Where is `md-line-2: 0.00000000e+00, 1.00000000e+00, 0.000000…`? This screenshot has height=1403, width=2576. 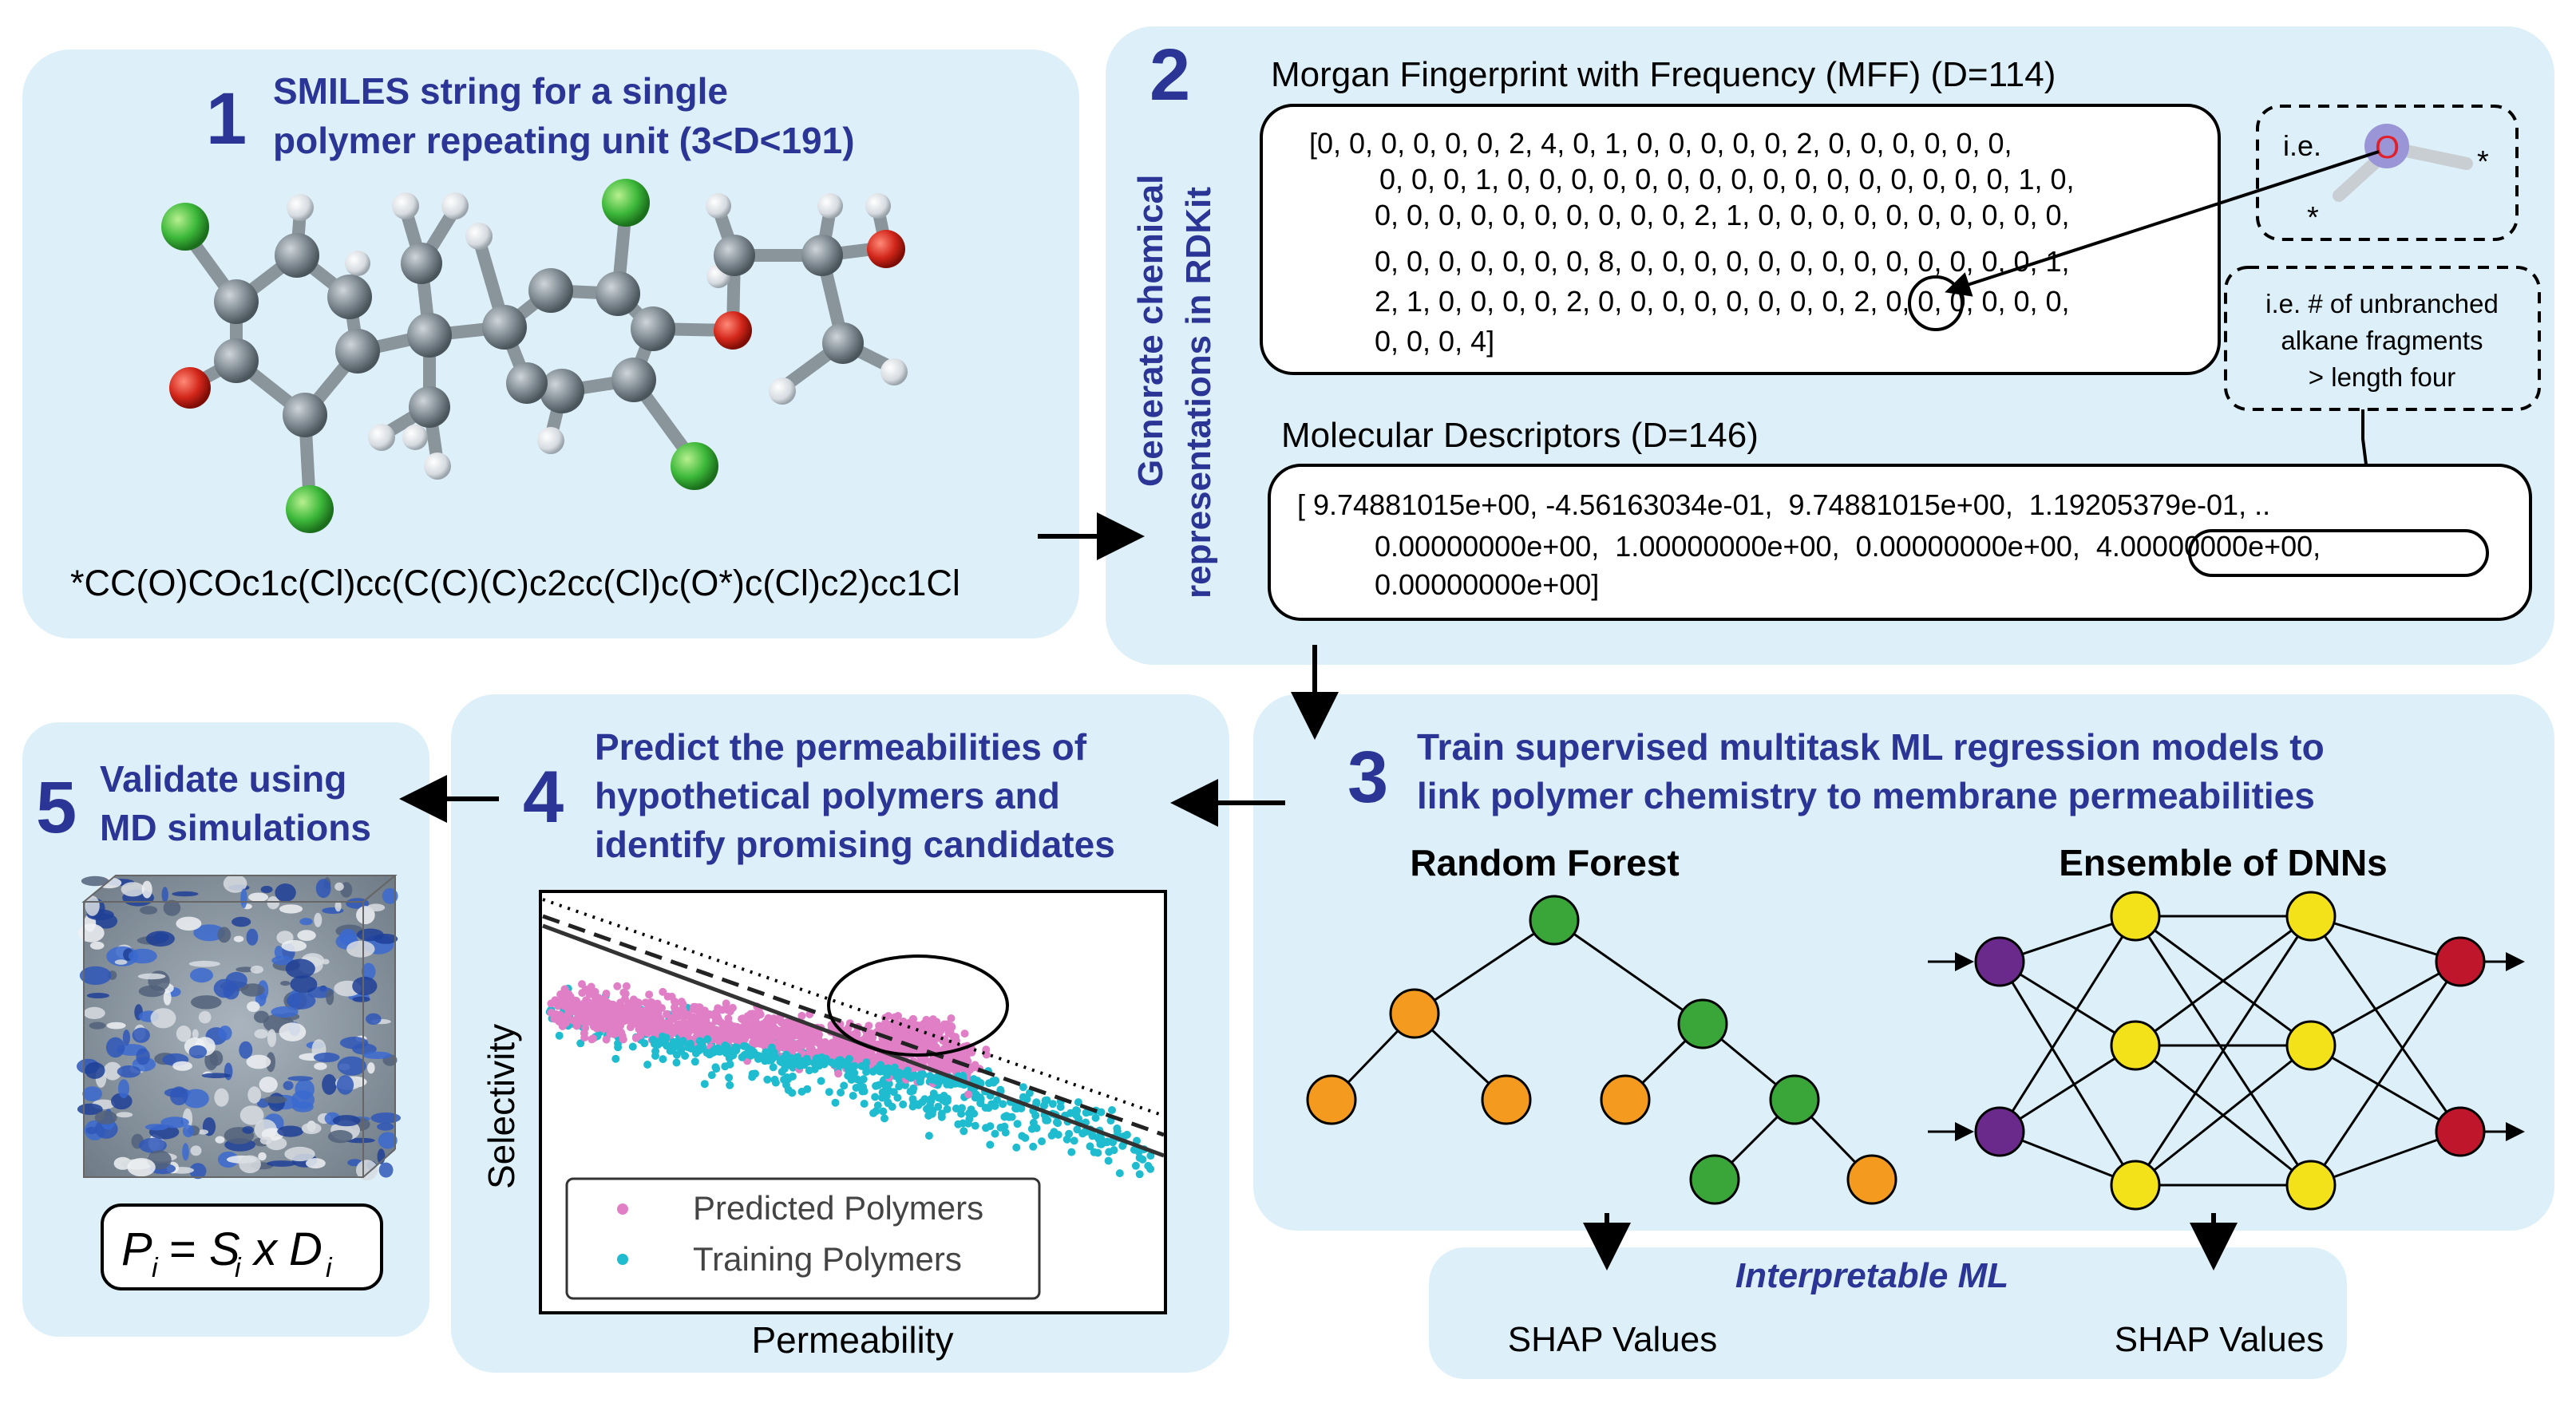 md-line-2: 0.00000000e+00, 1.00000000e+00, 0.000000… is located at coordinates (1848, 546).